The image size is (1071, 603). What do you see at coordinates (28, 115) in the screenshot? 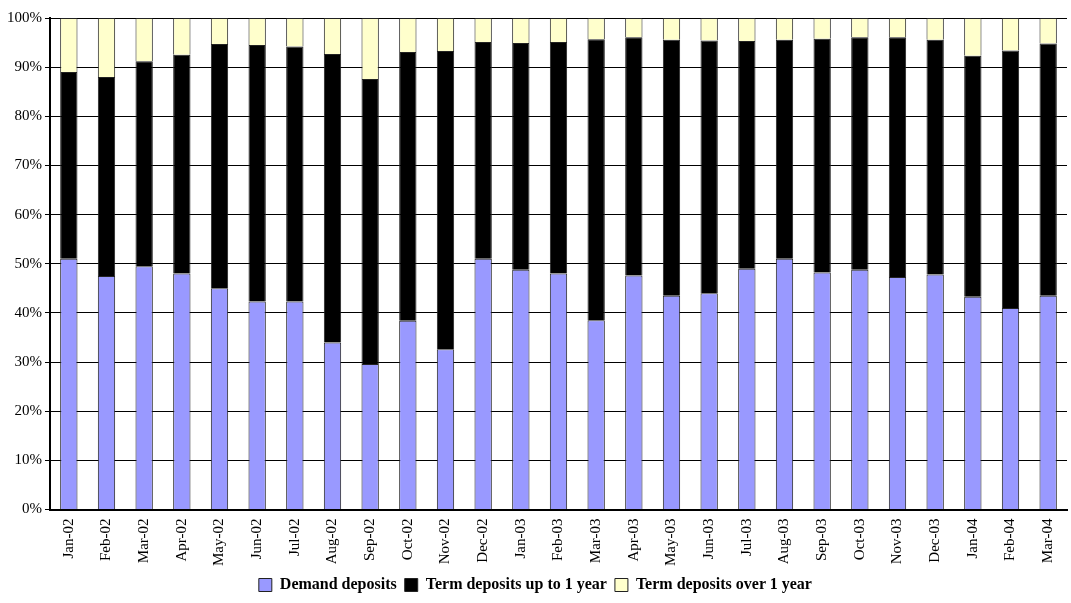
I see `y-tick-label: 80%` at bounding box center [28, 115].